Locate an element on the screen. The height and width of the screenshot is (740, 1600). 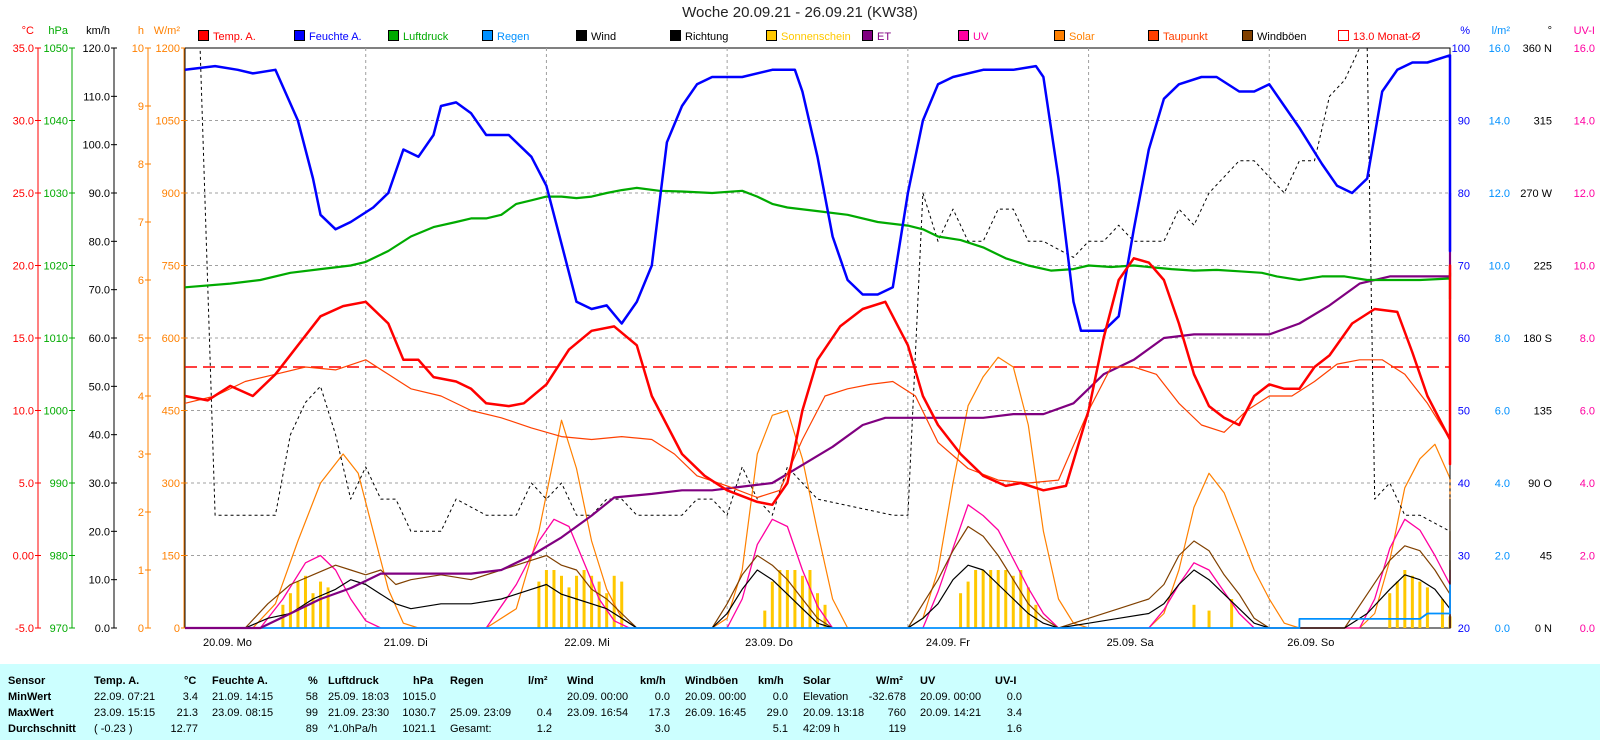
legend-item-solar: Solar is located at coordinates (1074, 37).